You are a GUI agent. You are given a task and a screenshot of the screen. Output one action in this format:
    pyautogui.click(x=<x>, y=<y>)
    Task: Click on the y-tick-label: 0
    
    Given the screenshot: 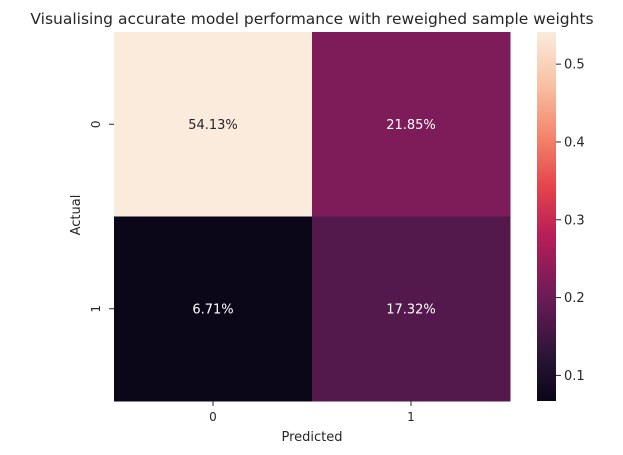 What is the action you would take?
    pyautogui.click(x=96, y=124)
    